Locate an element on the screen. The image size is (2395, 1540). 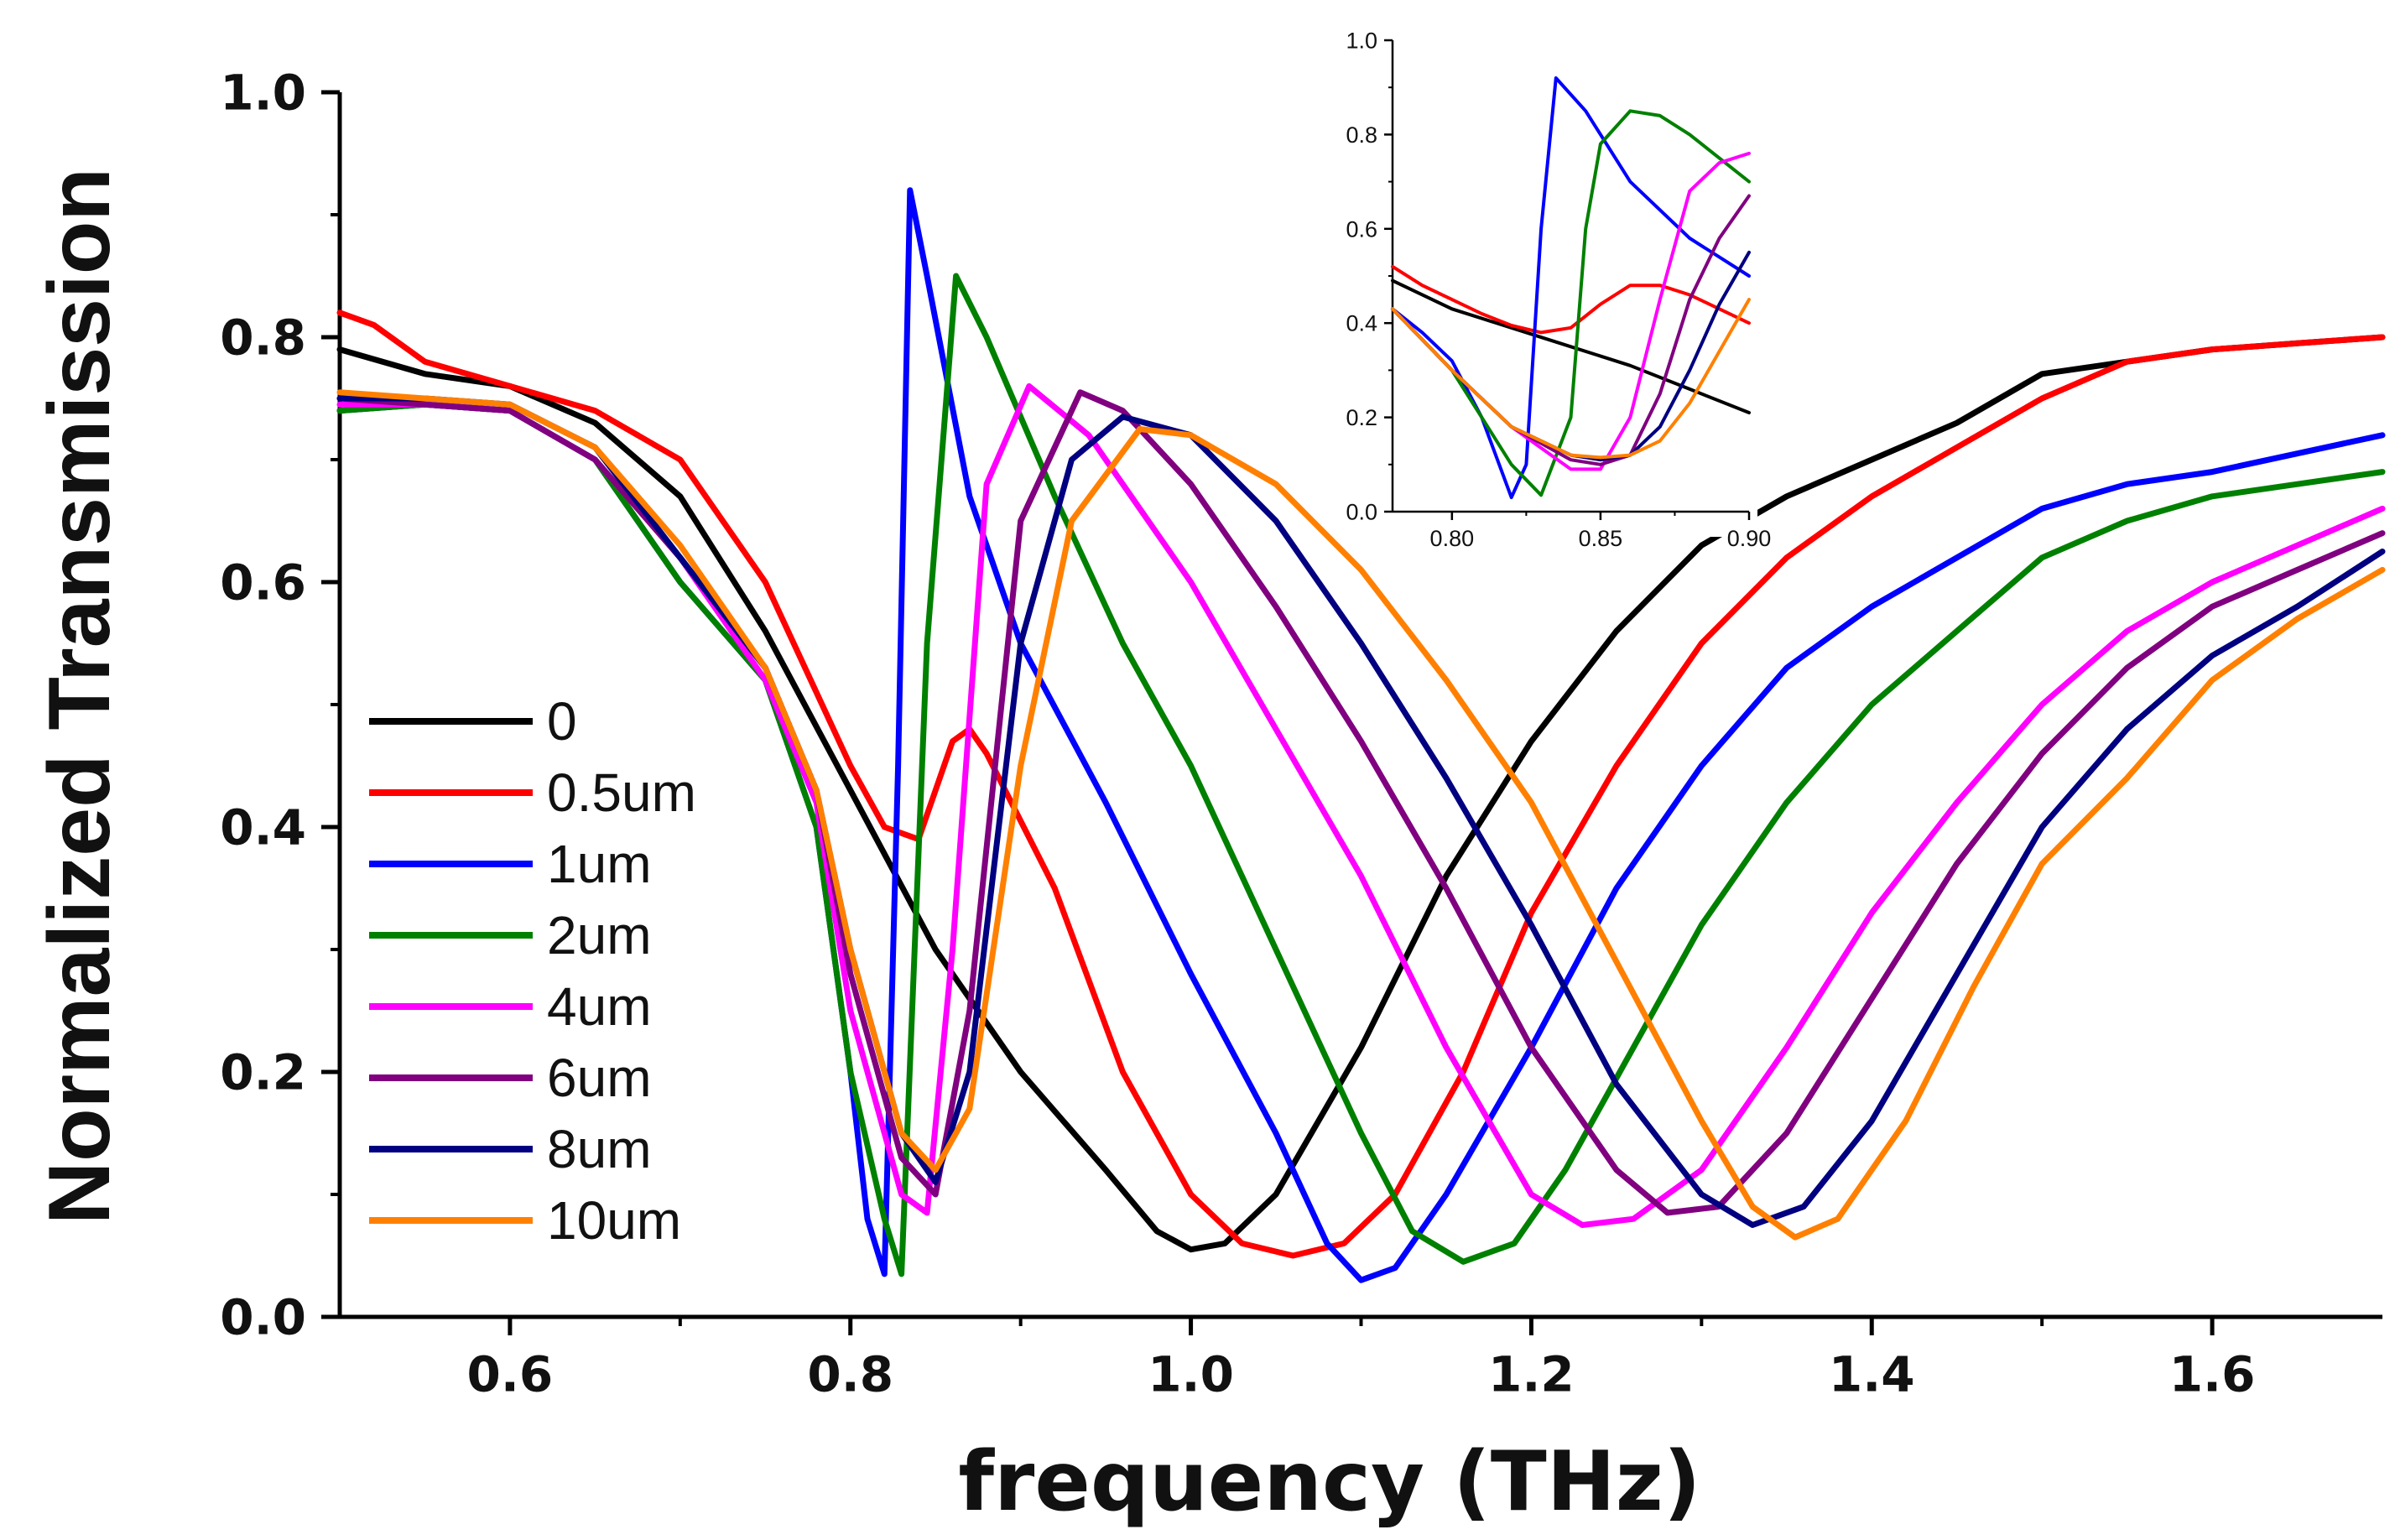
legend-entry-label: 0.5um is located at coordinates (621, 793).